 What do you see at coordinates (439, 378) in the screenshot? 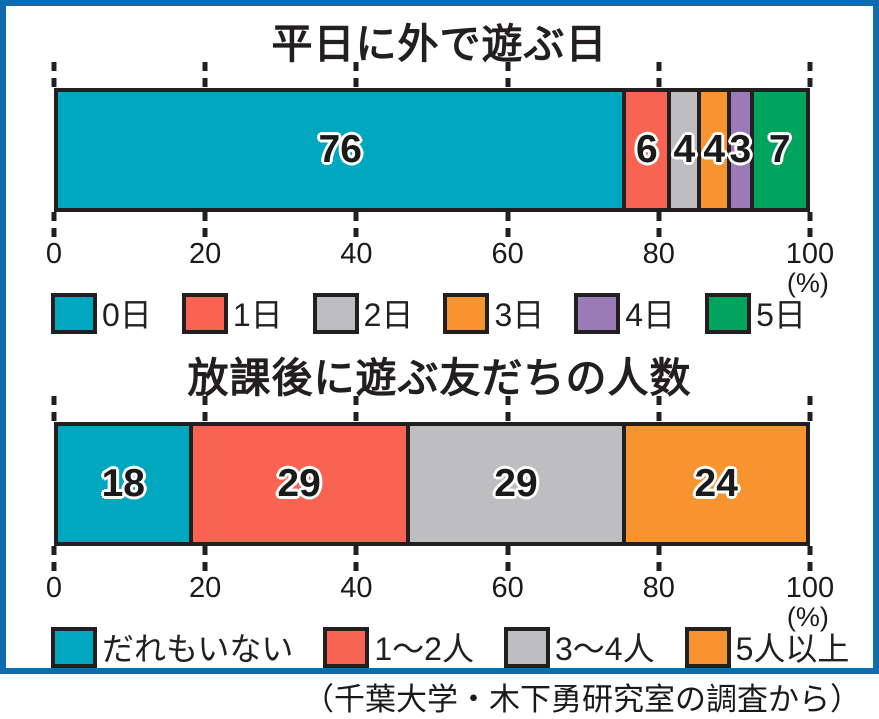
I see `chart-title: 放課後に遊ぶ友だちの人数` at bounding box center [439, 378].